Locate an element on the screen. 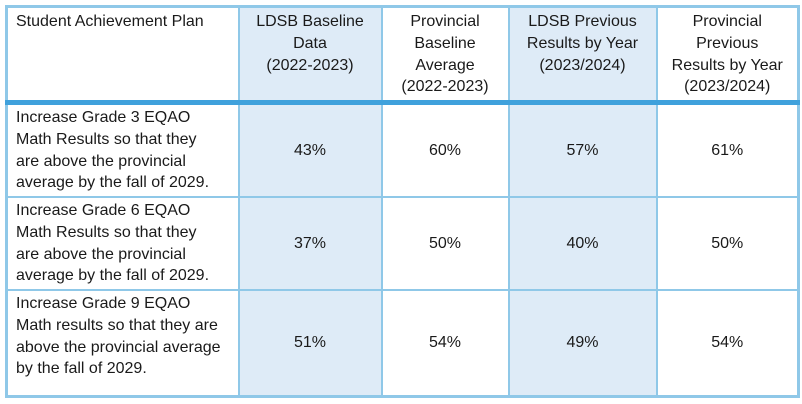 The height and width of the screenshot is (404, 802). header-cell-provincial-baseline: Provincial Baseline Average (2022-2023) is located at coordinates (445, 55).